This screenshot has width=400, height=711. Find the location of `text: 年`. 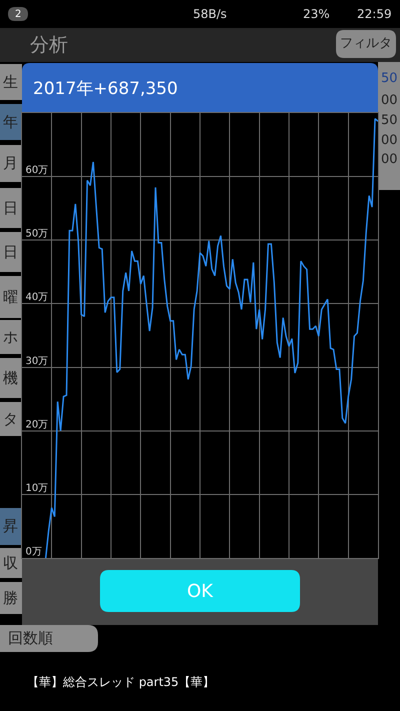

text: 年 is located at coordinates (10, 122).